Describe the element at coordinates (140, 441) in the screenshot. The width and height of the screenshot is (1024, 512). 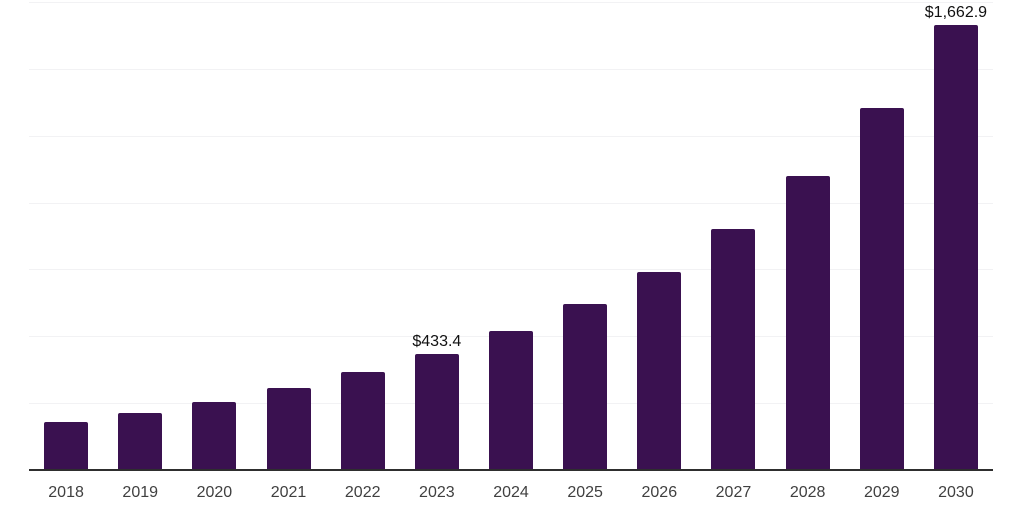
I see `bar-2019` at that location.